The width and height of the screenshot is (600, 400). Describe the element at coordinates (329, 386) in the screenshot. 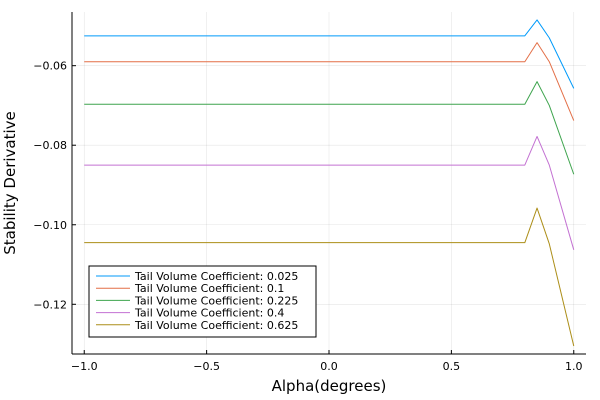

I see `x-axis-title: Alpha(degrees)` at that location.